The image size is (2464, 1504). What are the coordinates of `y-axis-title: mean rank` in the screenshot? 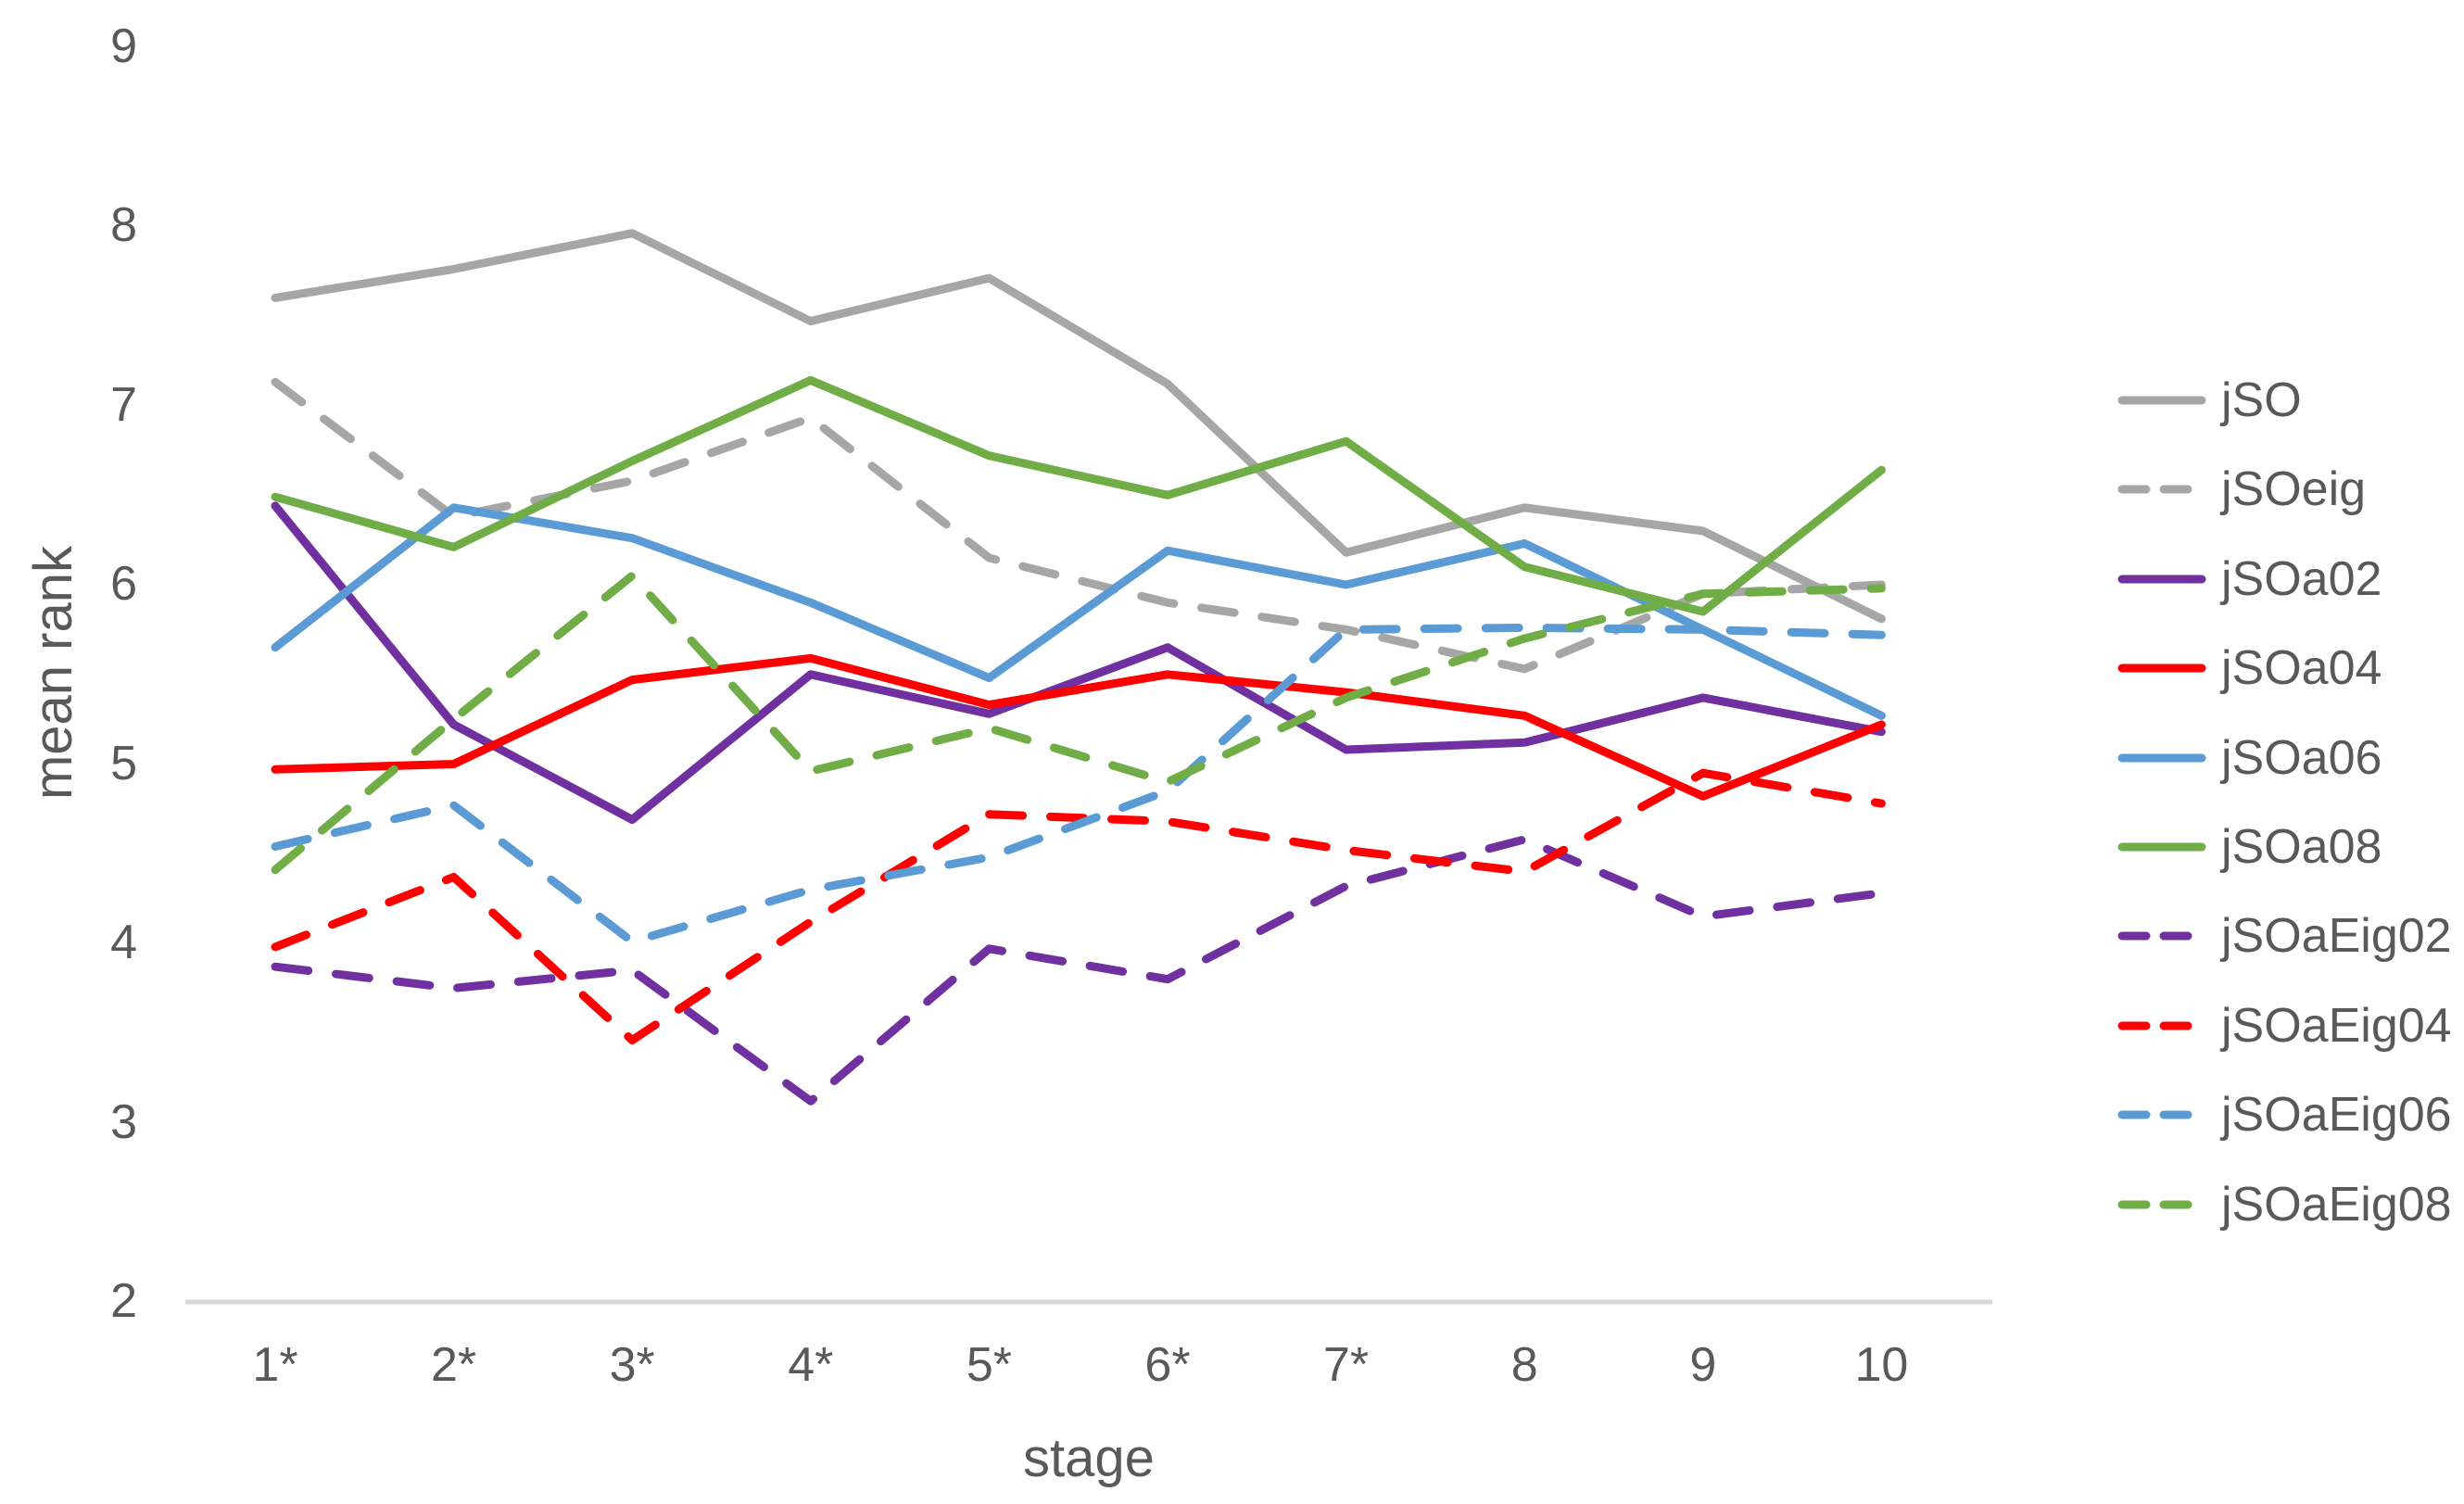 It's located at (53, 673).